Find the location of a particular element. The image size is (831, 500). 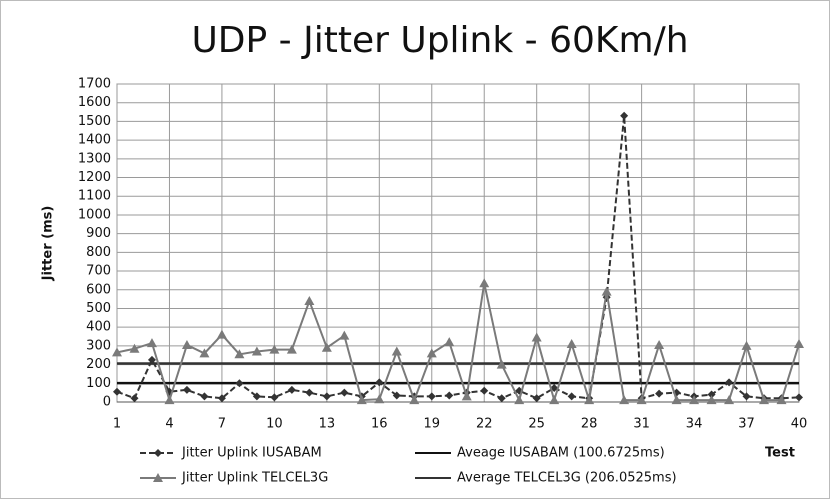

y-tick-label: 1000 is located at coordinates (94, 214).